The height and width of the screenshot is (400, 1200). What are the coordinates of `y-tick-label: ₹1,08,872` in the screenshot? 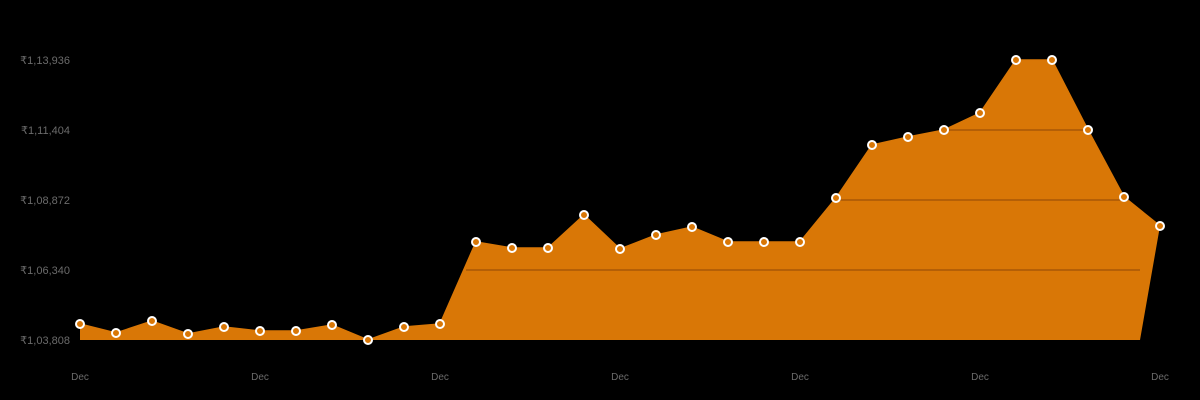 It's located at (45, 201).